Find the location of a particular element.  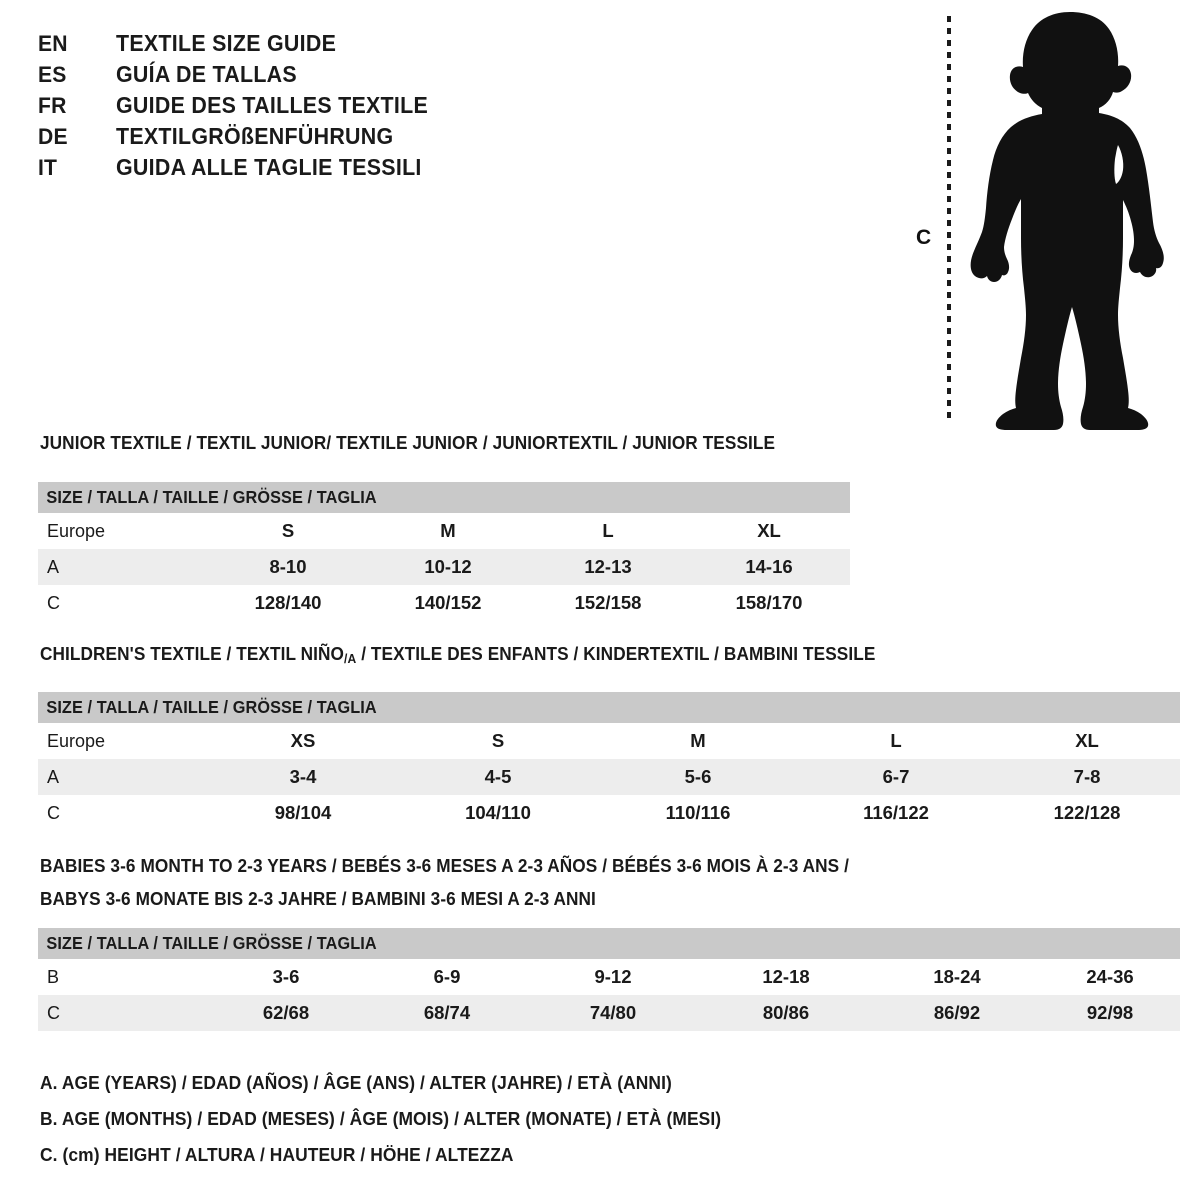

babies-months-3: 9-12 is located at coordinates (613, 977).